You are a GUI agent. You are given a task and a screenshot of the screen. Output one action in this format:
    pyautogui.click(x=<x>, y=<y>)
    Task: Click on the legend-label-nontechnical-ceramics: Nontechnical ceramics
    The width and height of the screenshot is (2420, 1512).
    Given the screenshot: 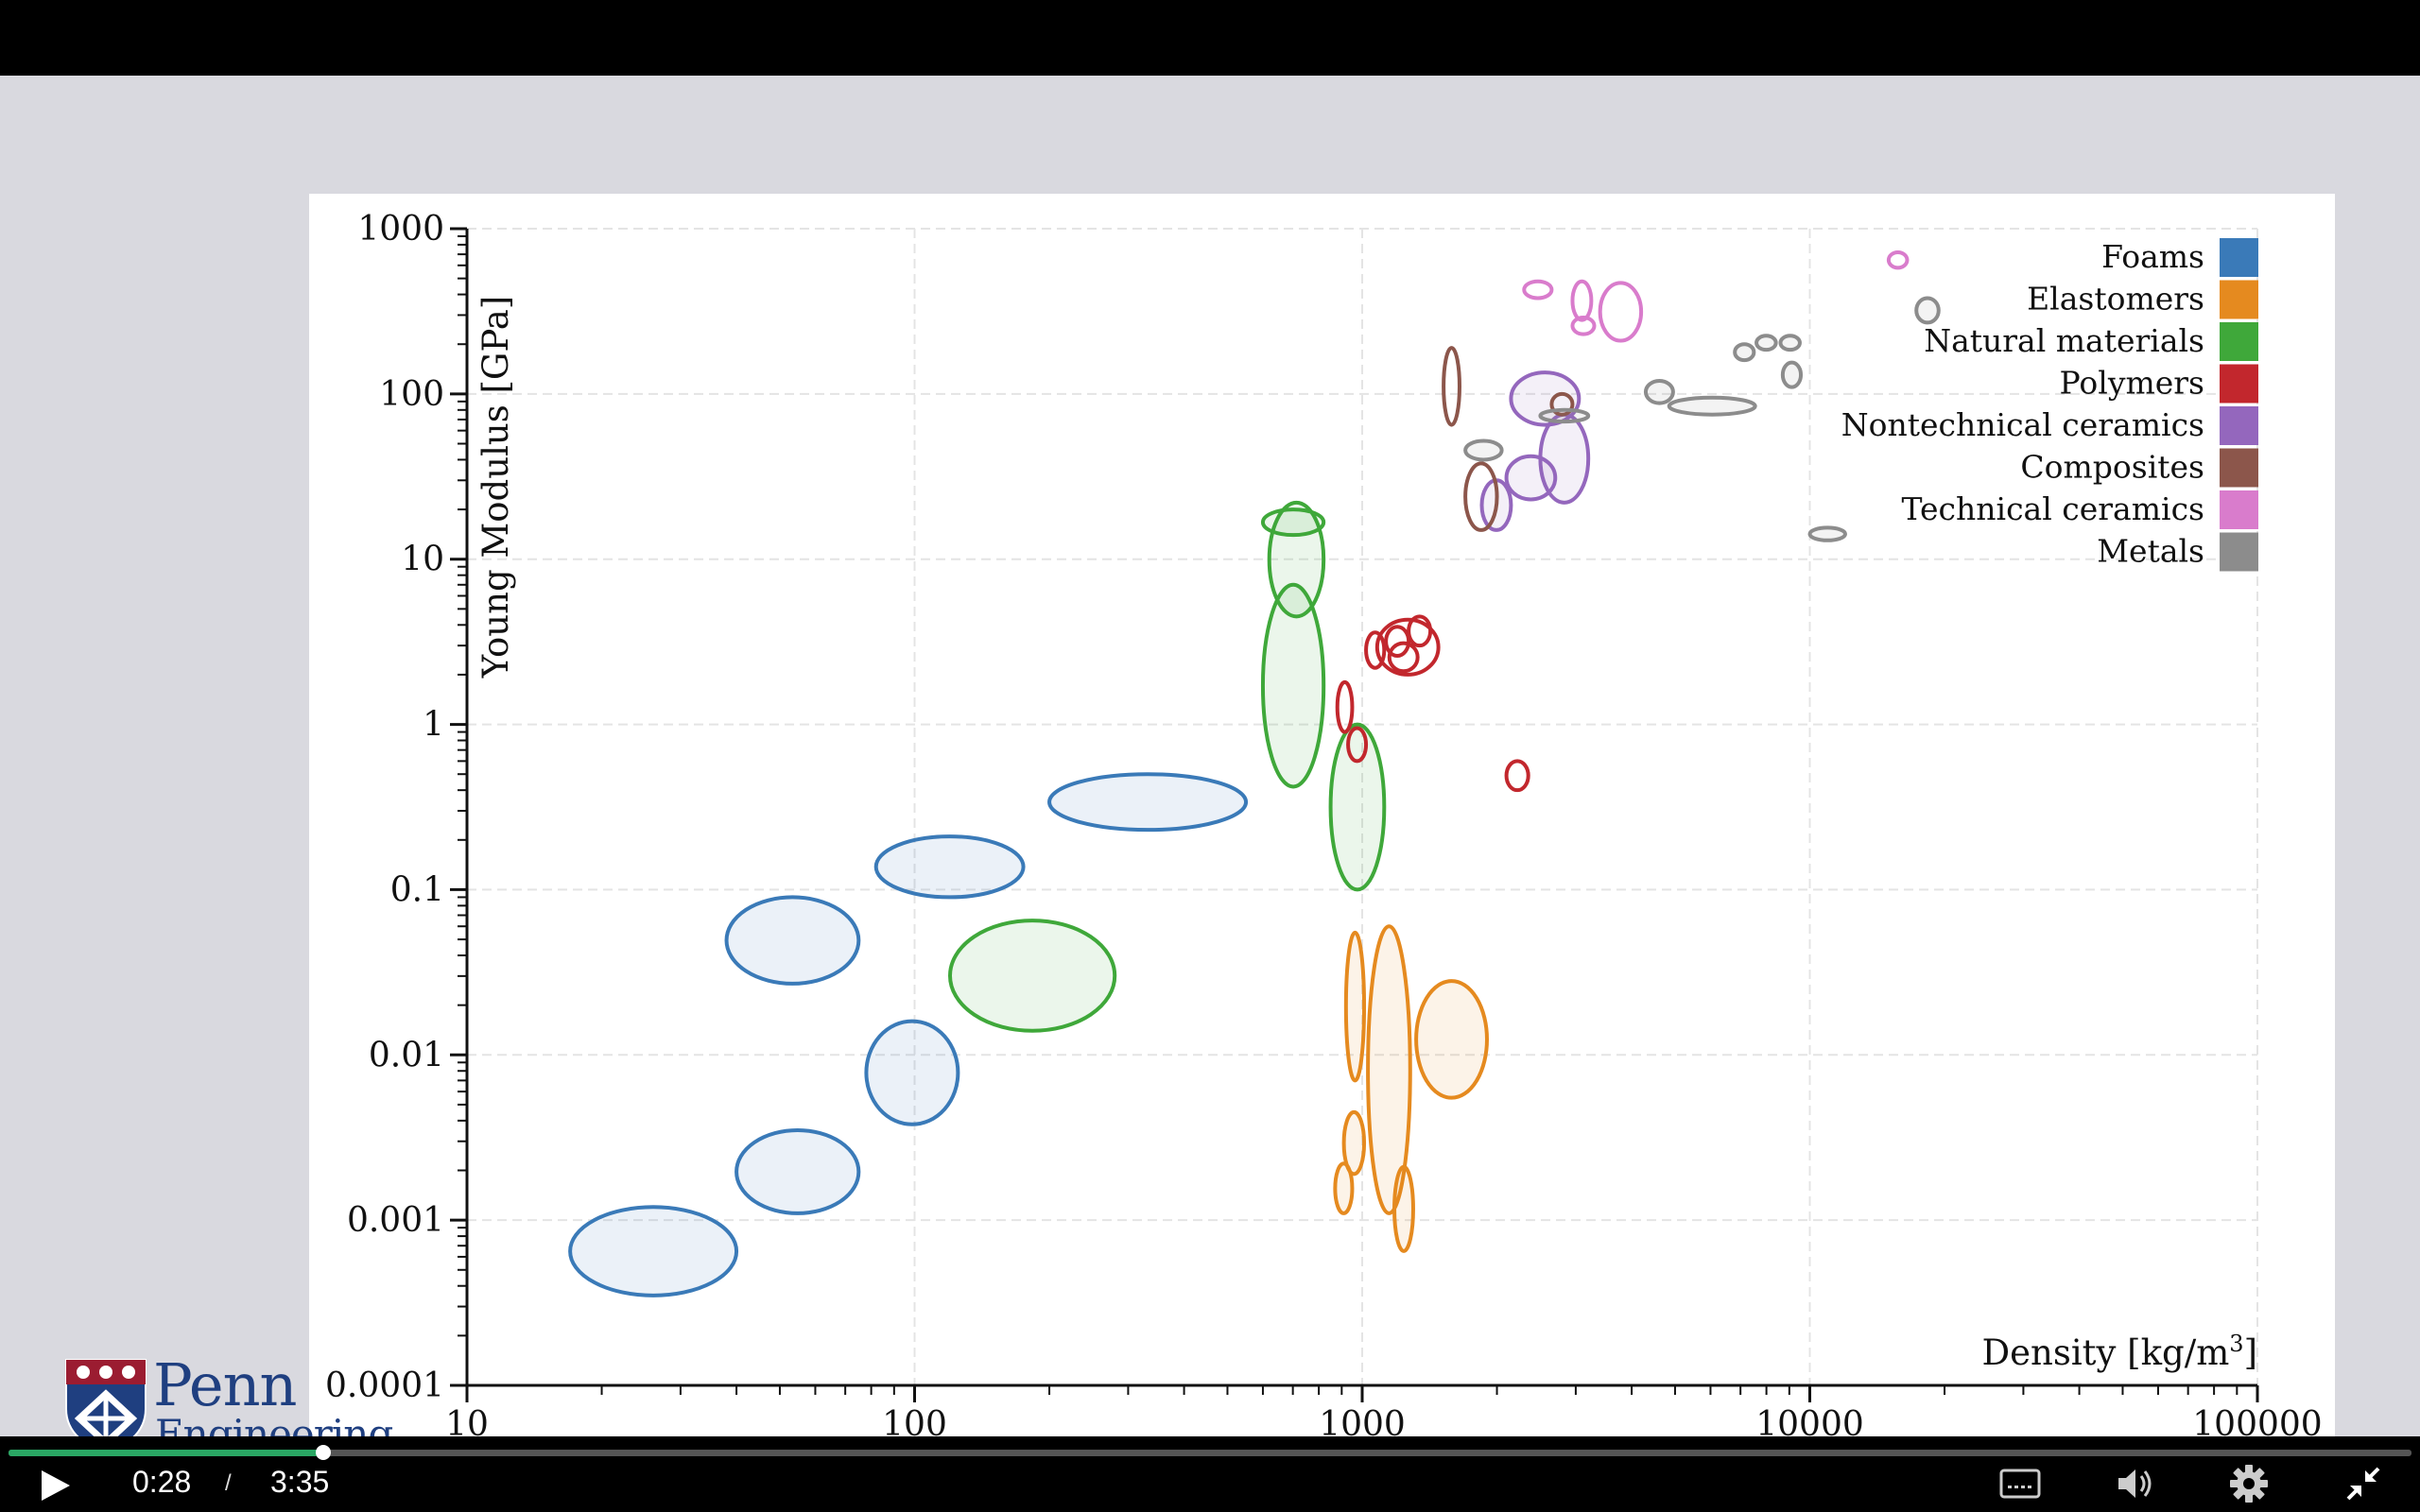 What is the action you would take?
    pyautogui.click(x=2022, y=424)
    